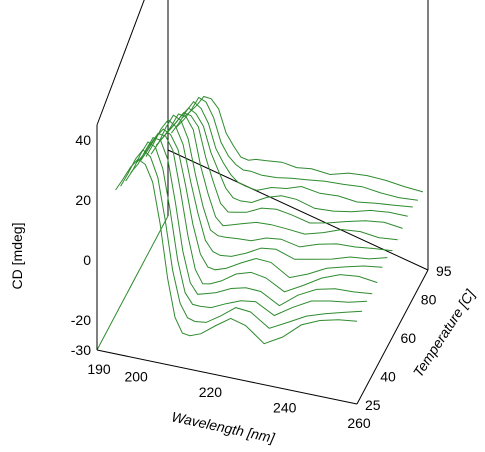  Describe the element at coordinates (83, 140) in the screenshot. I see `y-tick-label: 40` at that location.